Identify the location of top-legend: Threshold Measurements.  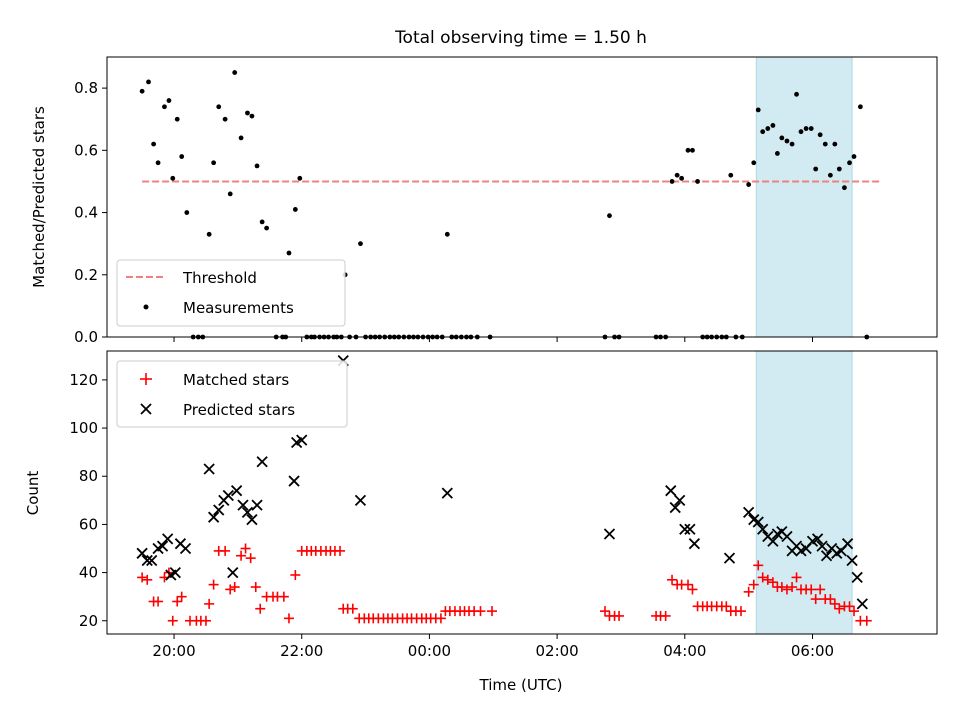
(231, 293).